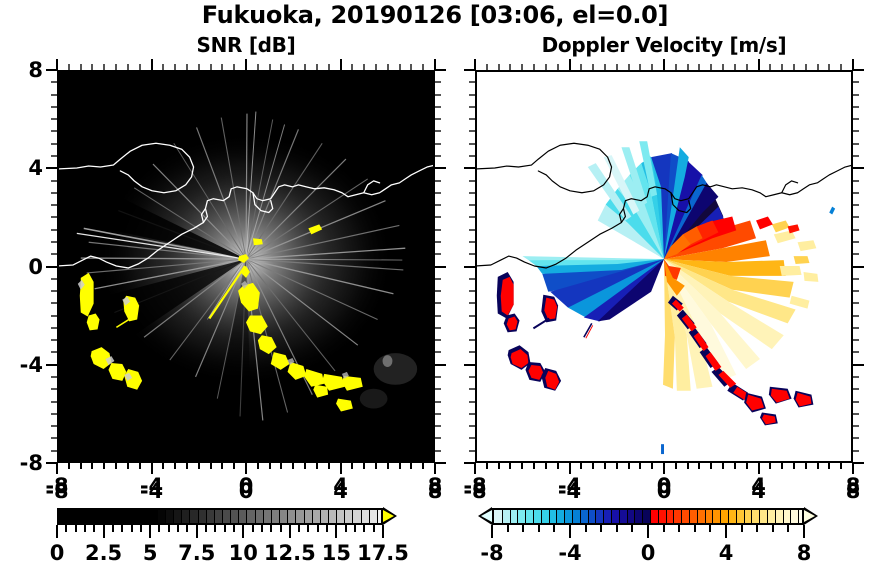  What do you see at coordinates (648, 516) in the screenshot?
I see `doppler-colorbar` at bounding box center [648, 516].